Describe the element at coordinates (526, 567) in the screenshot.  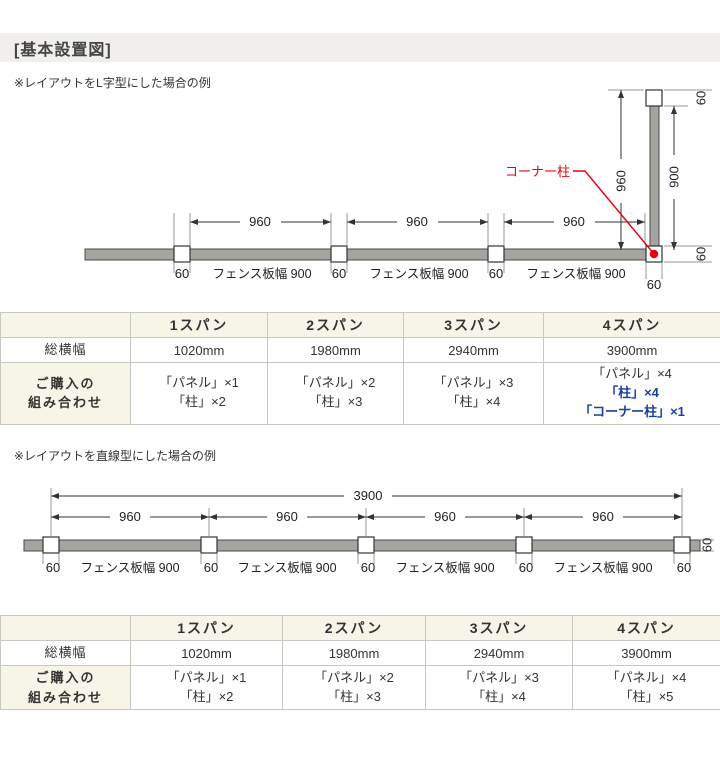
I see `dim-post4-60: 60` at that location.